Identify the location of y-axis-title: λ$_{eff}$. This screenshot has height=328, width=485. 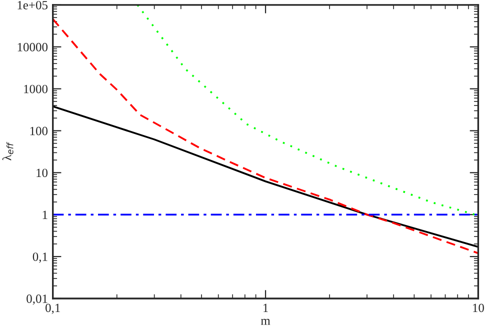
(8, 151).